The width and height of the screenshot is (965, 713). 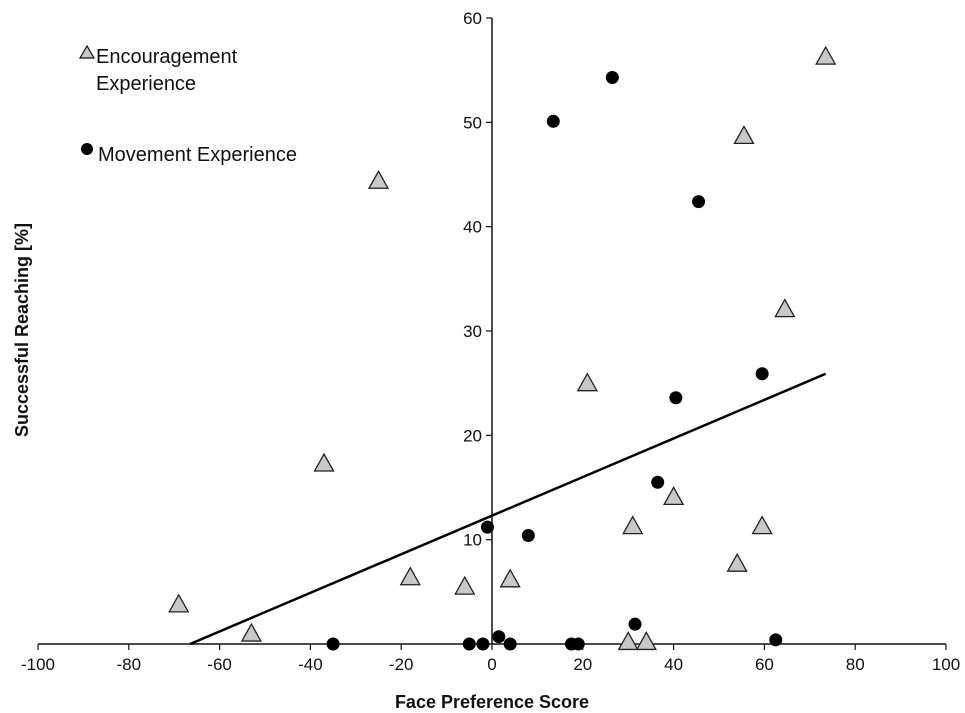 I want to click on x-tick-label: 0, so click(x=491, y=664).